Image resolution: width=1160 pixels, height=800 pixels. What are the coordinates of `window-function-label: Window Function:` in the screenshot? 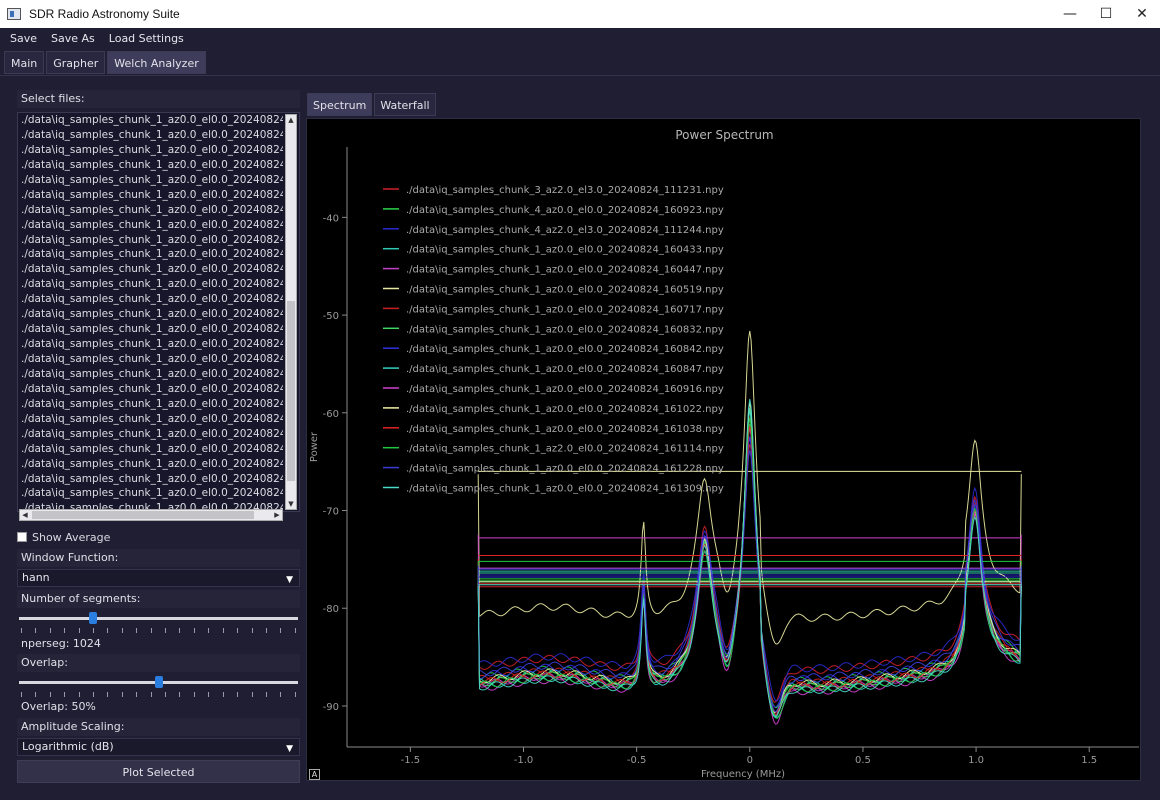 It's located at (158, 558).